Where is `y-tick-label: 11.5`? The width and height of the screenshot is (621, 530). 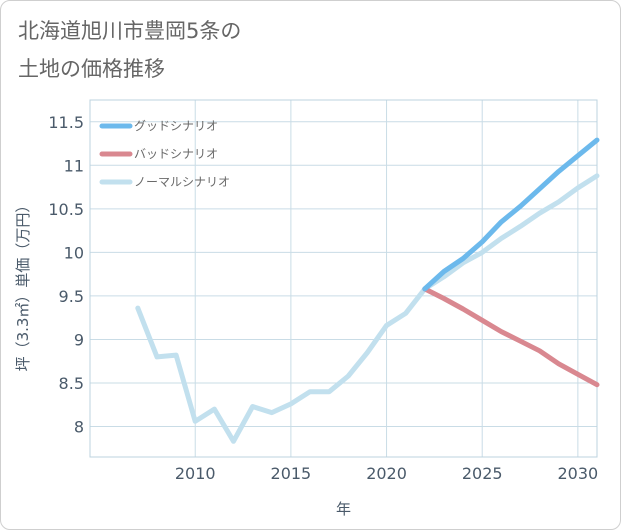
y-tick-label: 11.5 is located at coordinates (66, 122).